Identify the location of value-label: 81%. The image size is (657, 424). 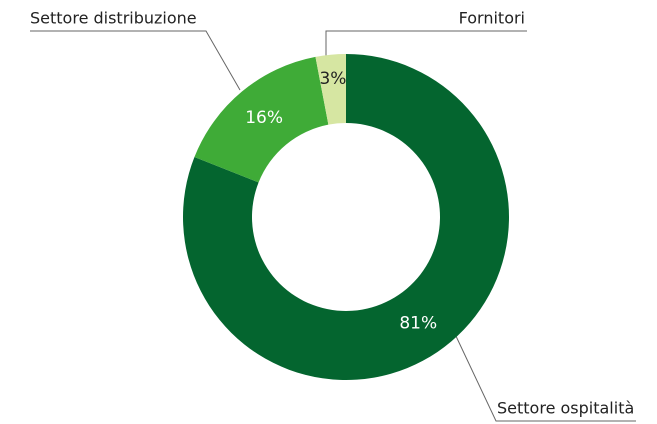
(418, 323).